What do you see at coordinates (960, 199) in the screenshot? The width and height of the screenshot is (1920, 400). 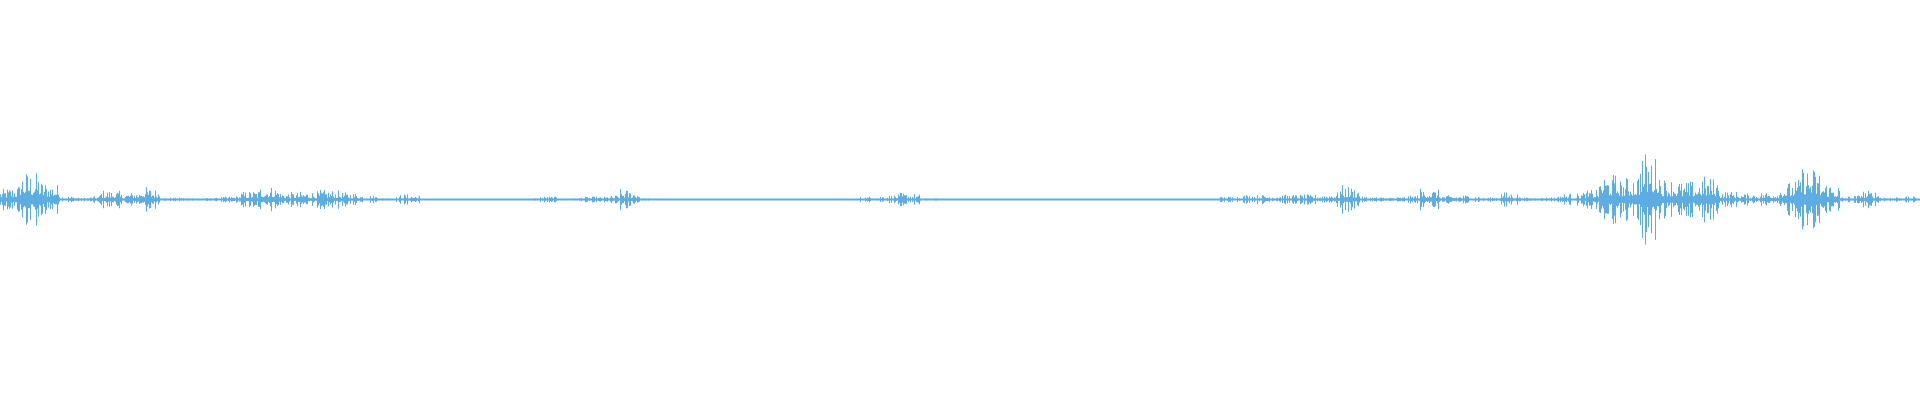 I see `waveform-baseline` at bounding box center [960, 199].